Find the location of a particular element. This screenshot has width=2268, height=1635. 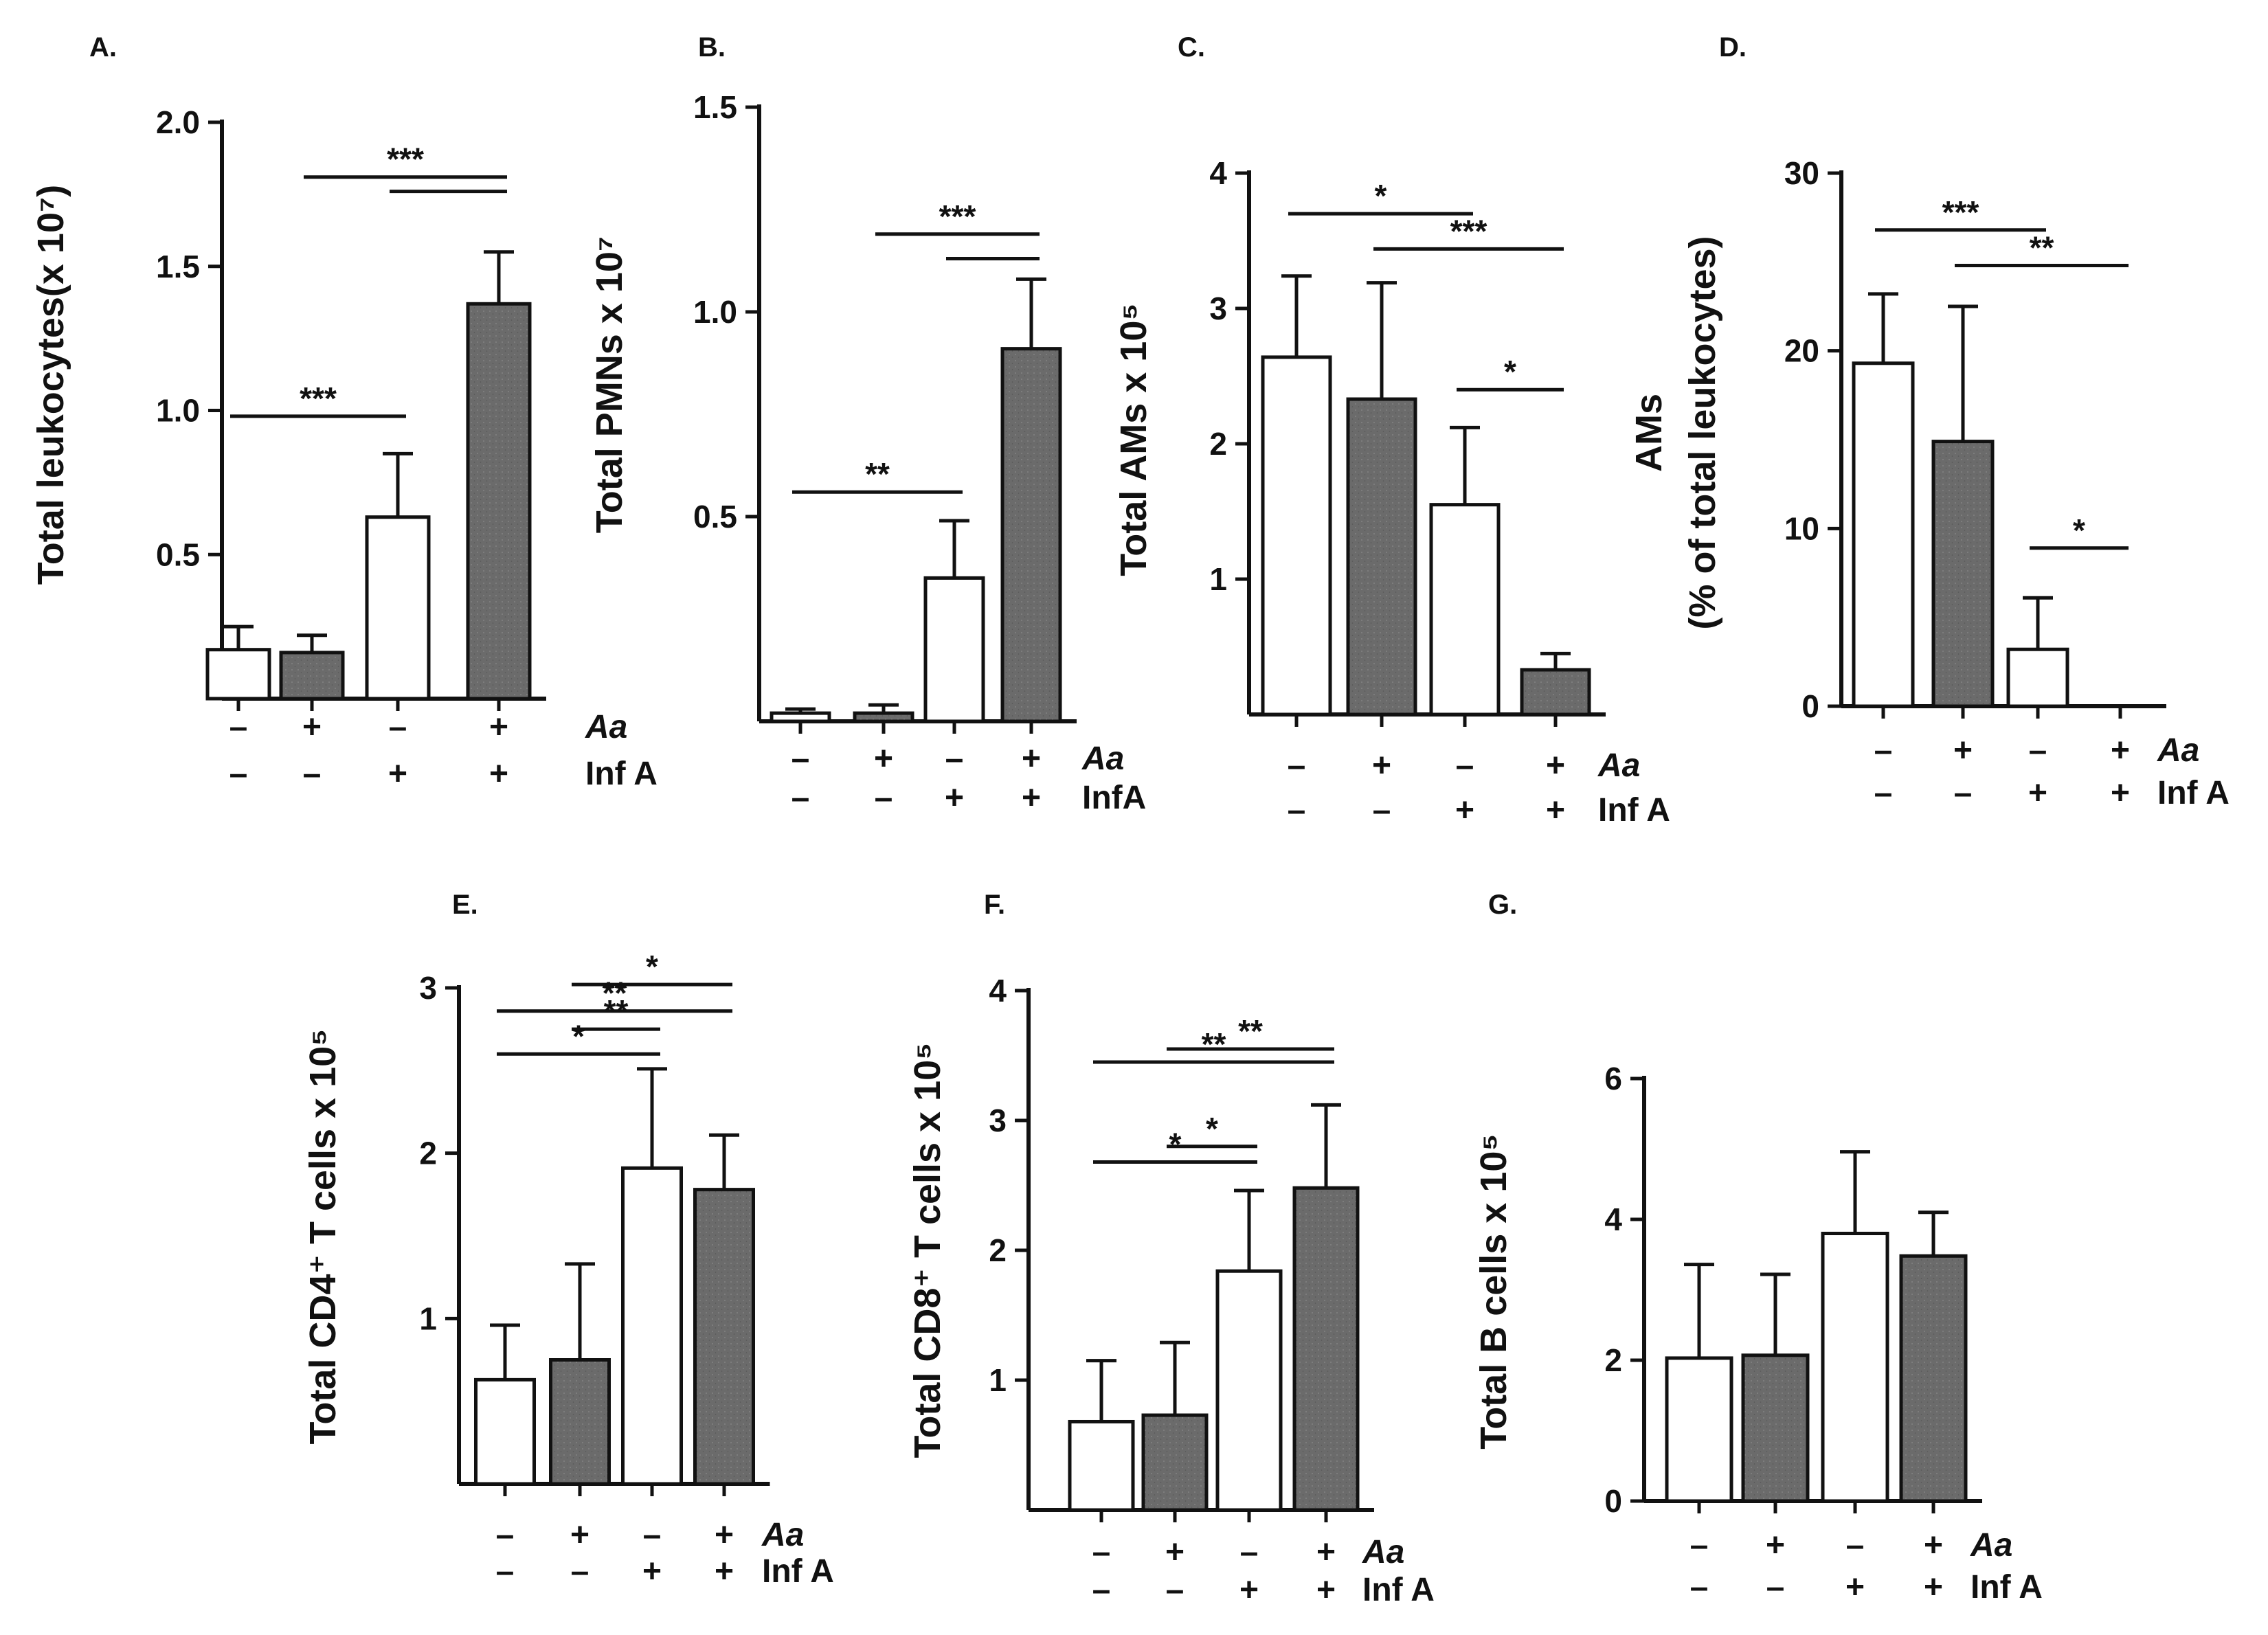

y-tick-label: 2.0 is located at coordinates (178, 122).